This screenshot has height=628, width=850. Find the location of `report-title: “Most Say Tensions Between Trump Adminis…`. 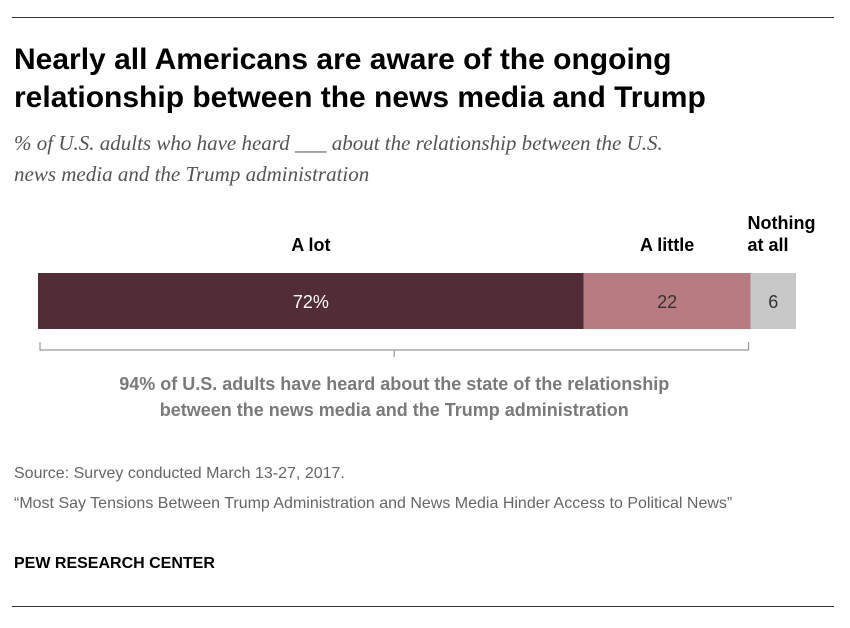

report-title: “Most Say Tensions Between Trump Adminis… is located at coordinates (373, 503).